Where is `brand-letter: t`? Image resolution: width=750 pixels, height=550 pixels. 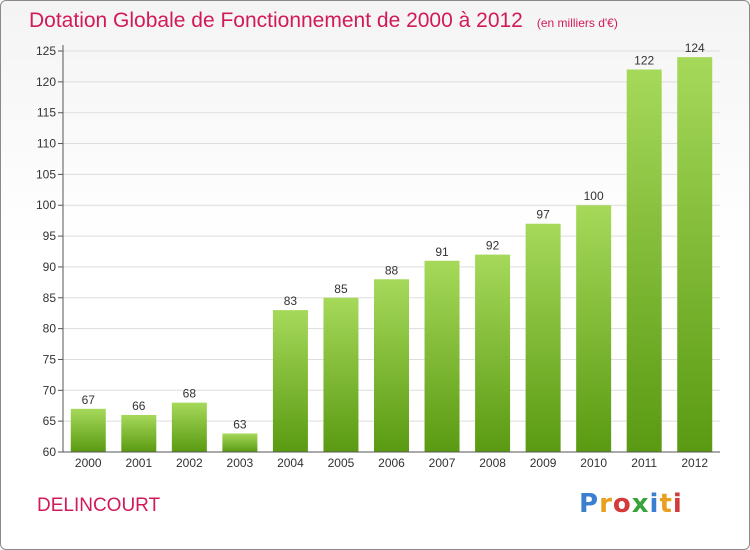
brand-letter: t is located at coordinates (666, 504).